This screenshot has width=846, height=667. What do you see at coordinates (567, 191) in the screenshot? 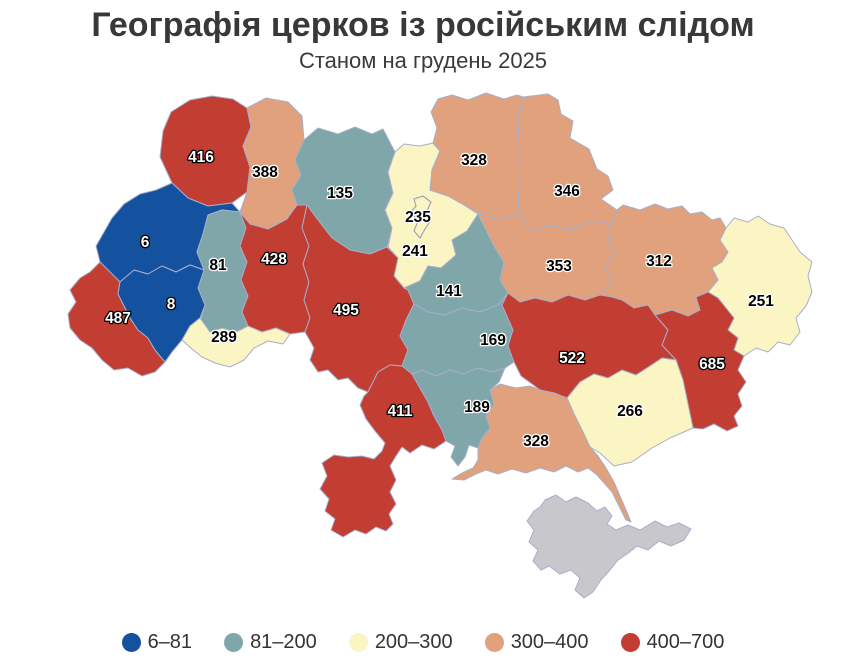
I see `region-value-label: 346` at bounding box center [567, 191].